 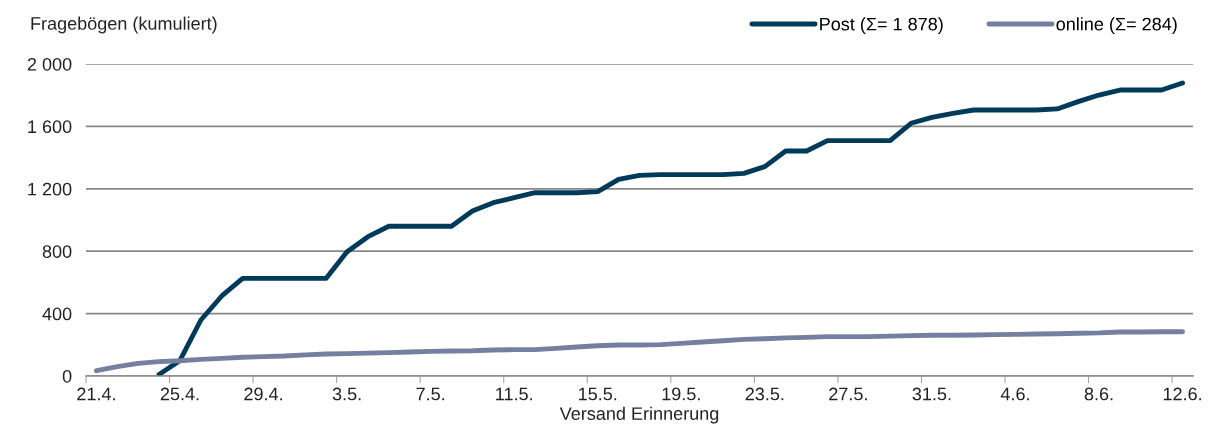 What do you see at coordinates (50, 127) in the screenshot?
I see `y-tick-label: 1 600` at bounding box center [50, 127].